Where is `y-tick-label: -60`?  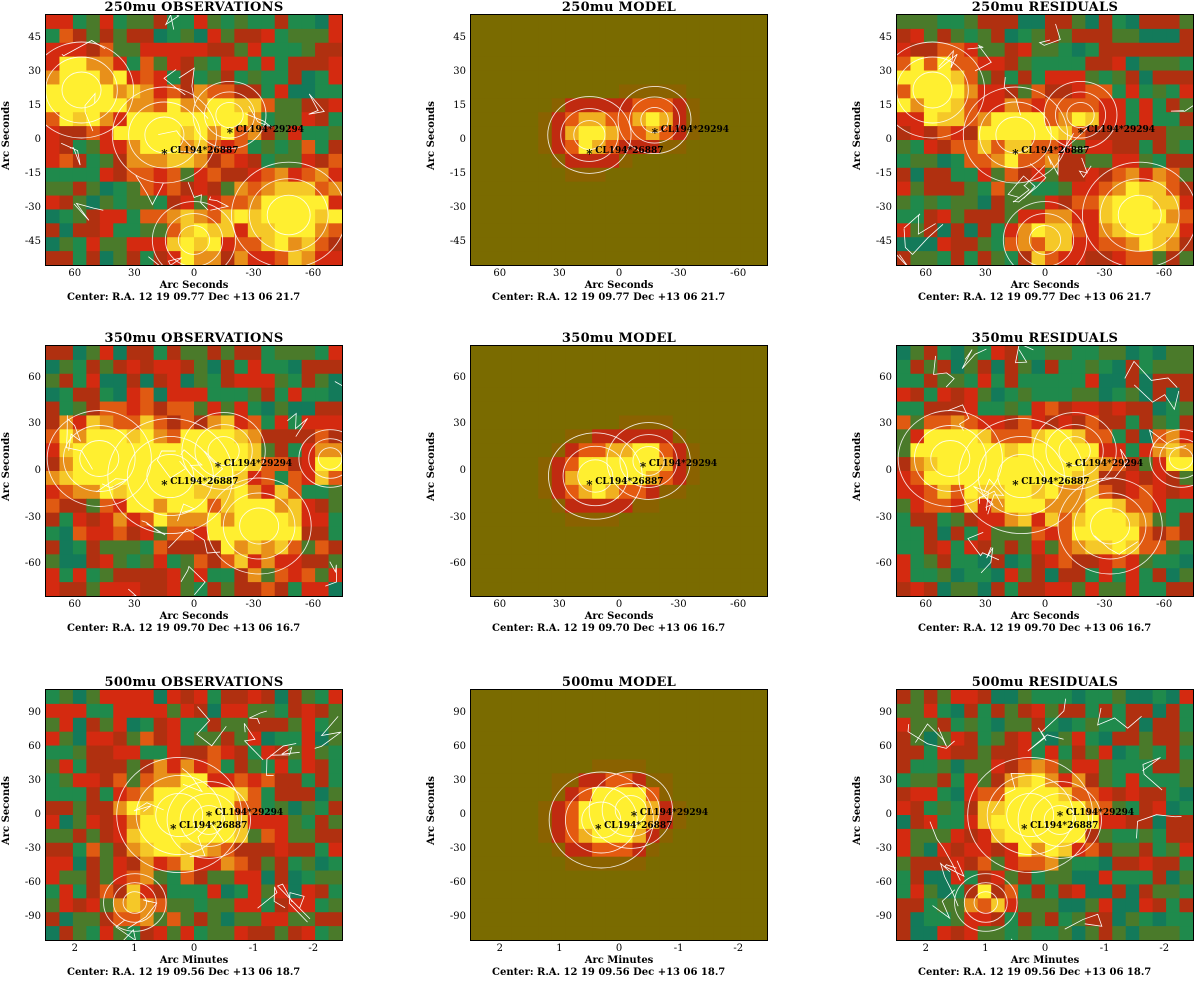 y-tick-label: -60 is located at coordinates (457, 883).